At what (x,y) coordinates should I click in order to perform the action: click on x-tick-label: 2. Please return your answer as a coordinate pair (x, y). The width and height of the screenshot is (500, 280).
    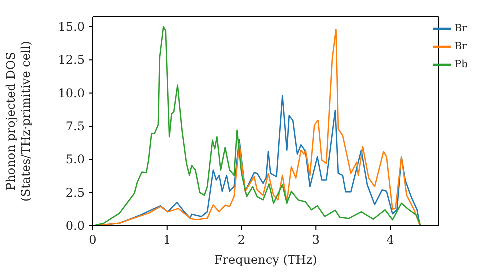
    Looking at the image, I should click on (242, 240).